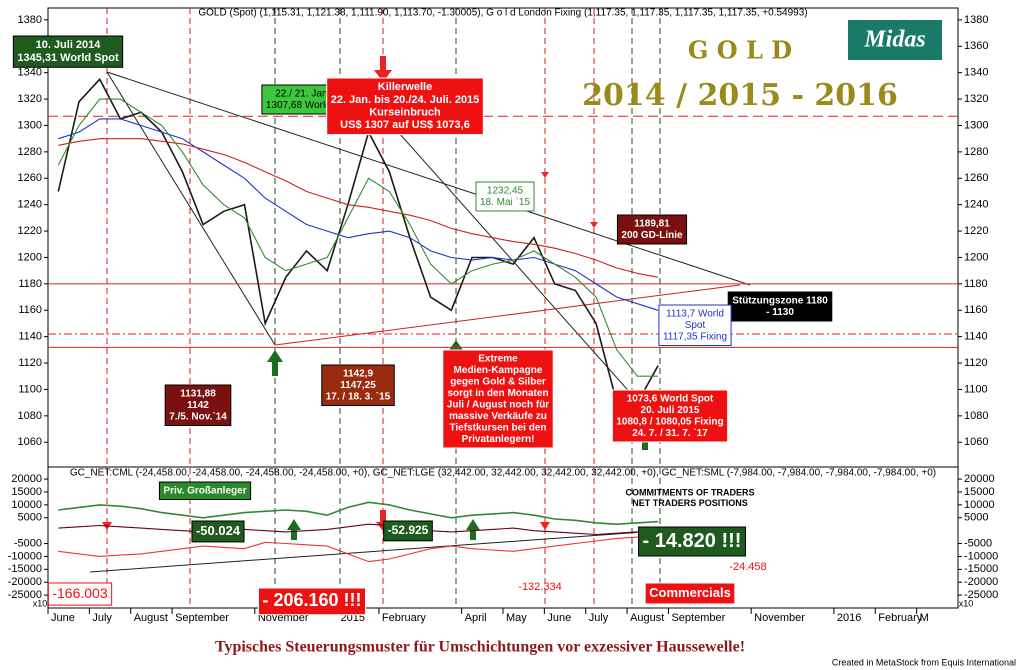  What do you see at coordinates (740, 95) in the screenshot?
I see `subheading: 2014 / 2015 - 2016` at bounding box center [740, 95].